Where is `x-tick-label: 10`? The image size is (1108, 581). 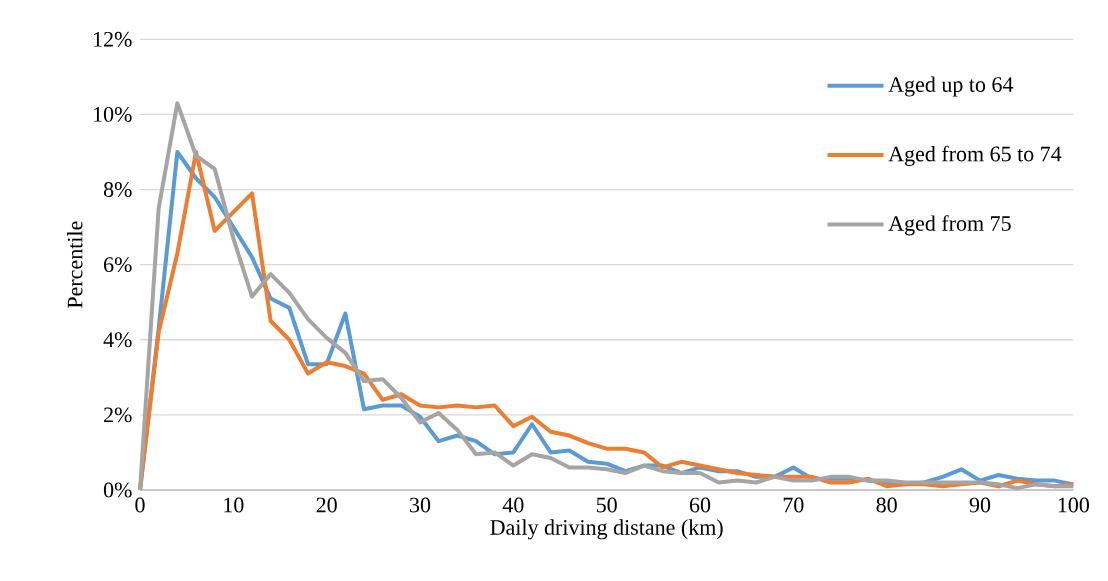
x-tick-label: 10 is located at coordinates (234, 505).